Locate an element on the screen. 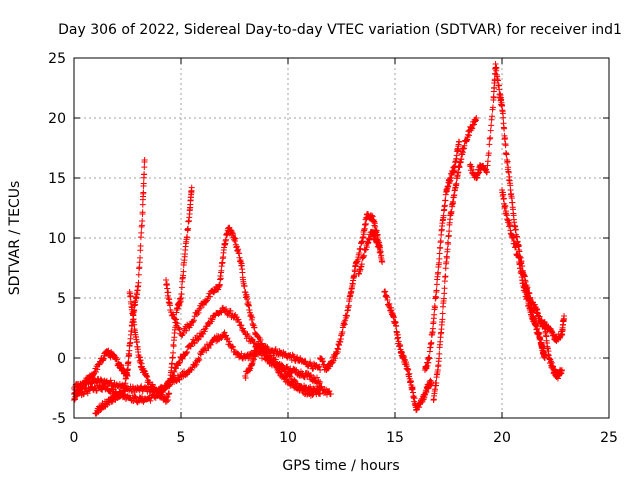  x-tick-labels: 0 5 10 15 20 25 is located at coordinates (344, 438).